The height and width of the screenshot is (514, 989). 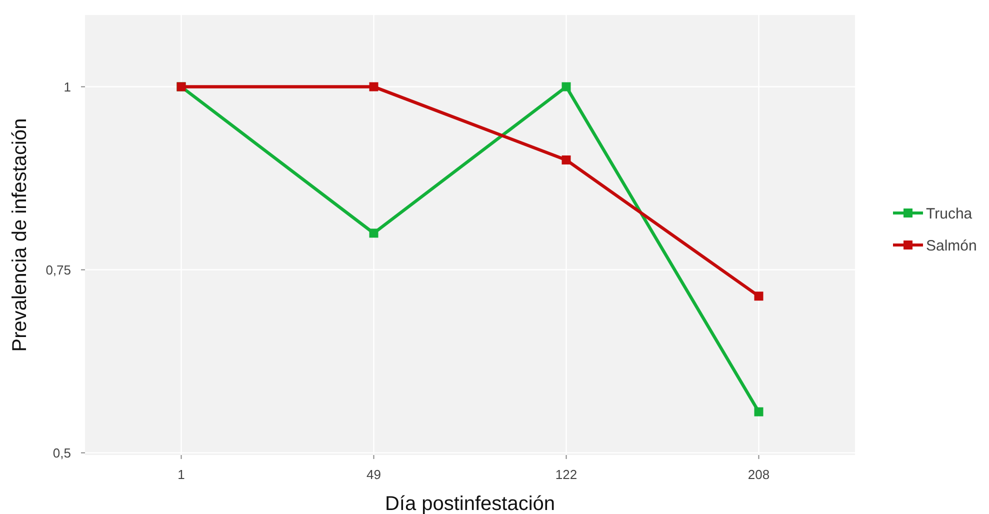 I want to click on x-tick-label: 208, so click(x=759, y=474).